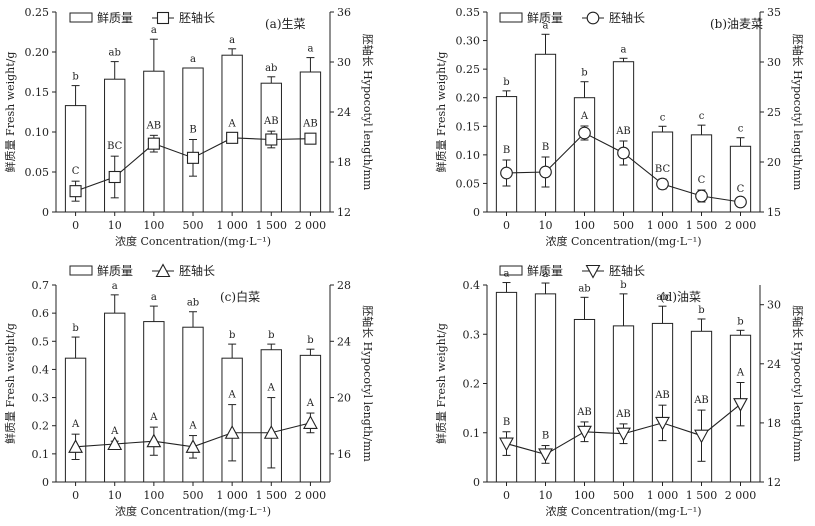 The height and width of the screenshot is (526, 815). Describe the element at coordinates (468, 155) in the screenshot. I see `y-tick-label: 0.10` at that location.